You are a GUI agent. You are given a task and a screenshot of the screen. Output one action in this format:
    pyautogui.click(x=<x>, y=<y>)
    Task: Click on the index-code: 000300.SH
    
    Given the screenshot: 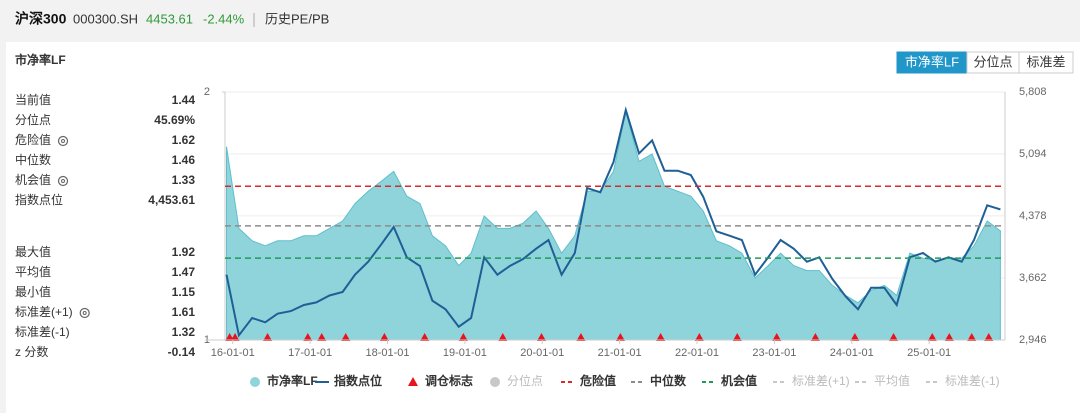 What is the action you would take?
    pyautogui.click(x=105, y=18)
    